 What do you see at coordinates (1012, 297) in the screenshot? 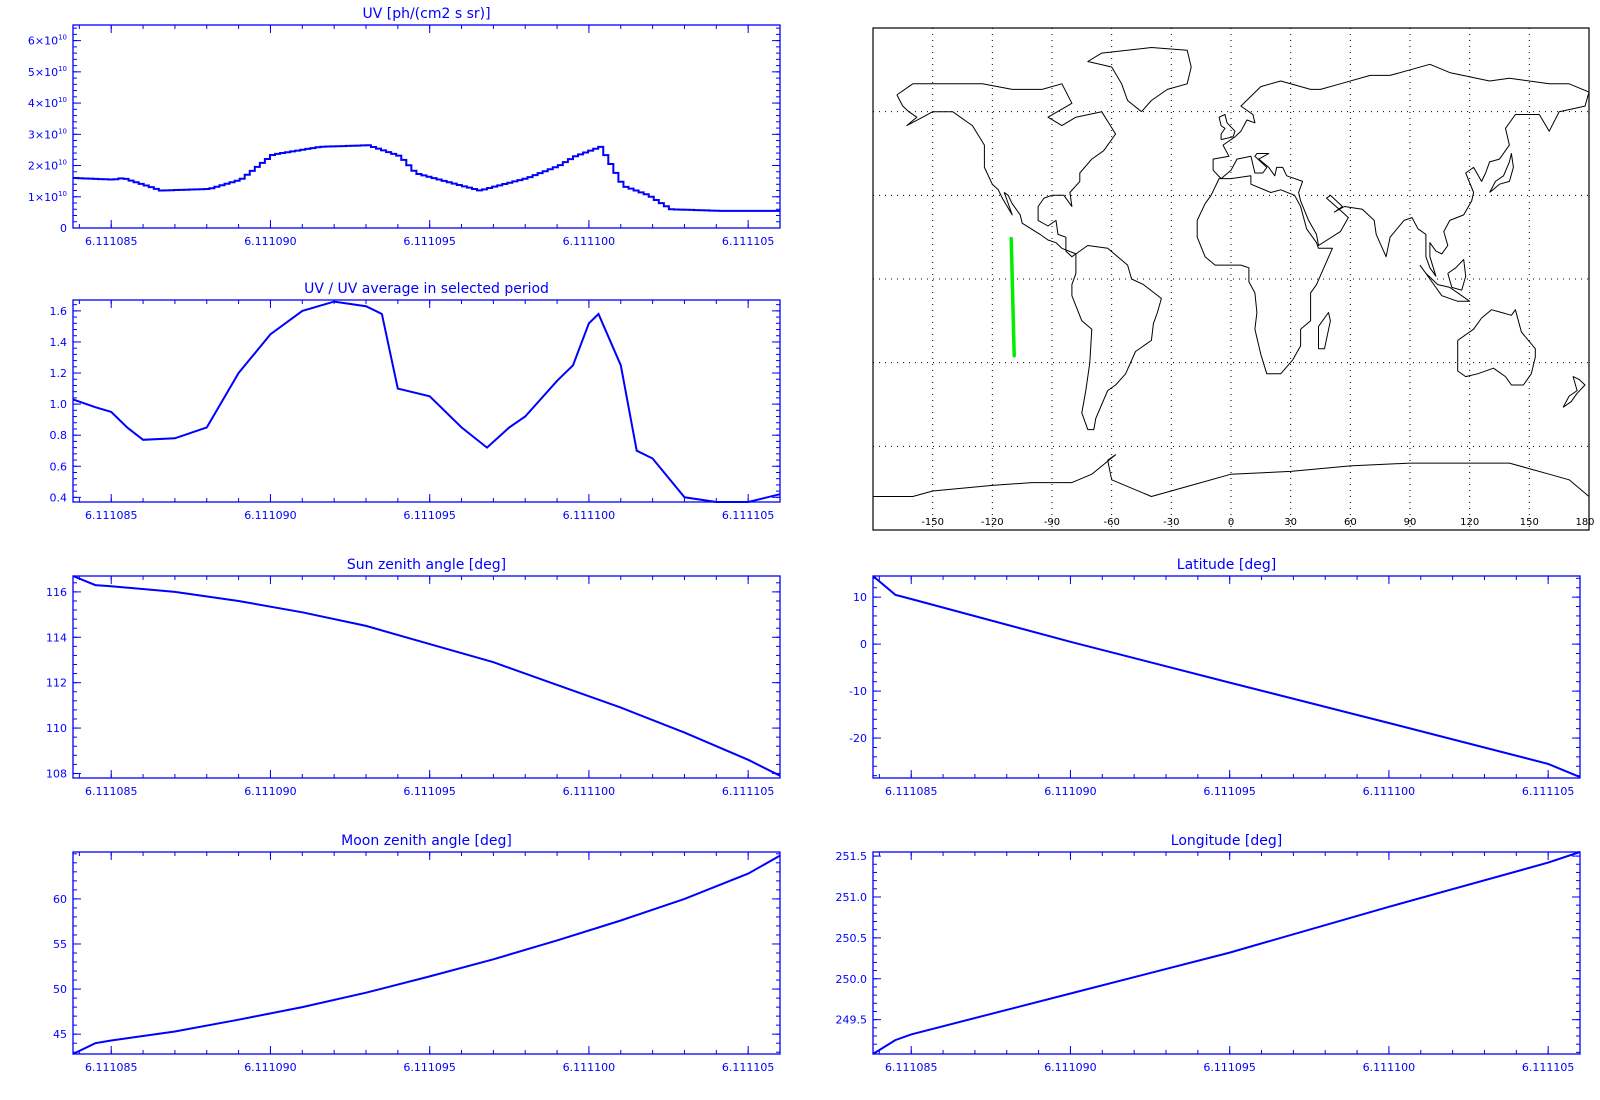
I see `satellite-ground-track` at bounding box center [1012, 297].